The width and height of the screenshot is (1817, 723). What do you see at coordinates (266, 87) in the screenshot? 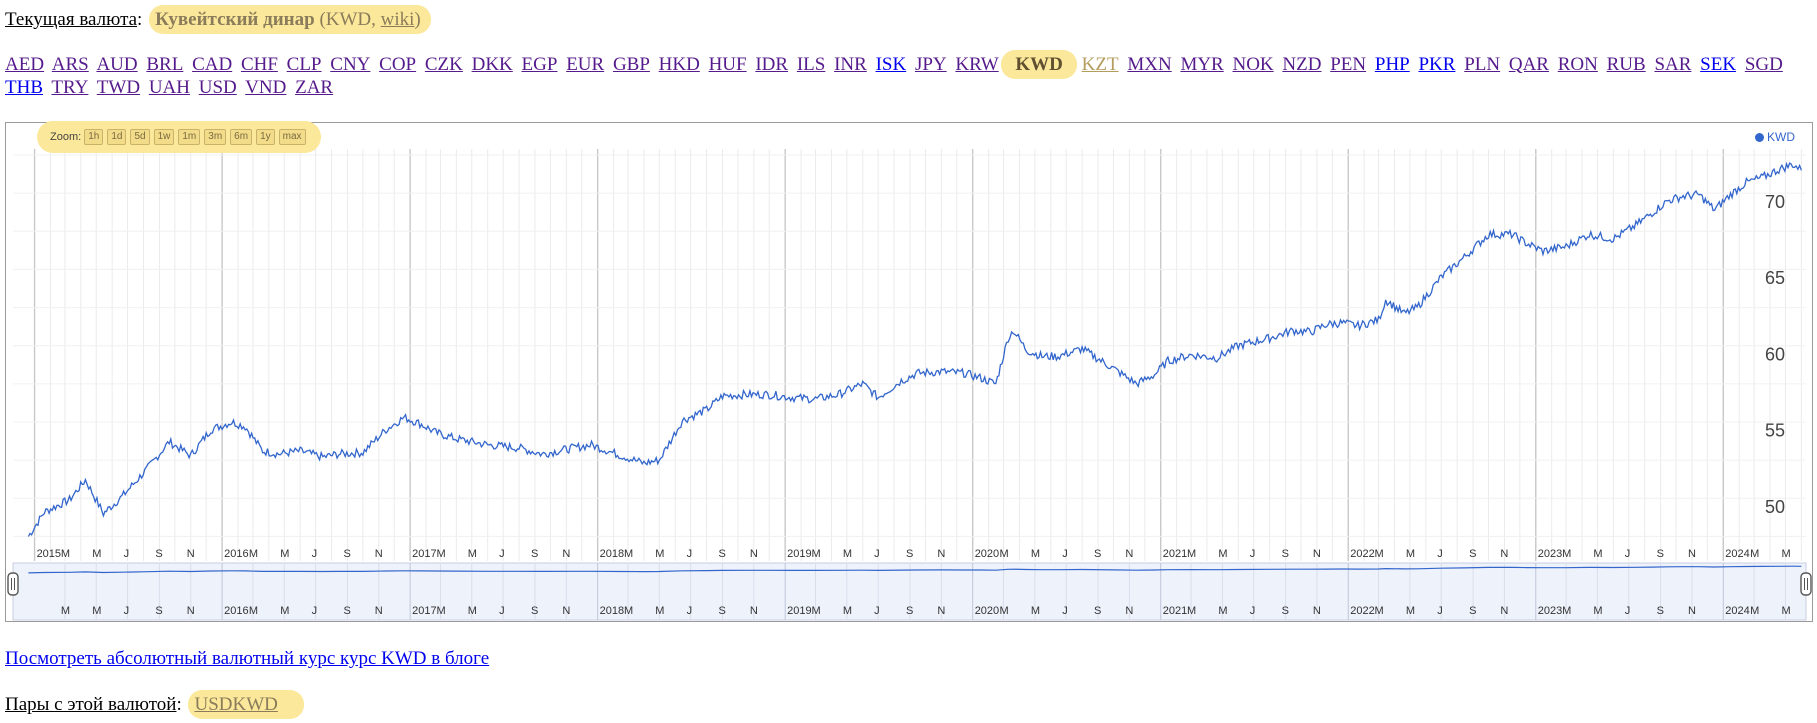
I see `currency-link-vnd: VND` at bounding box center [266, 87].